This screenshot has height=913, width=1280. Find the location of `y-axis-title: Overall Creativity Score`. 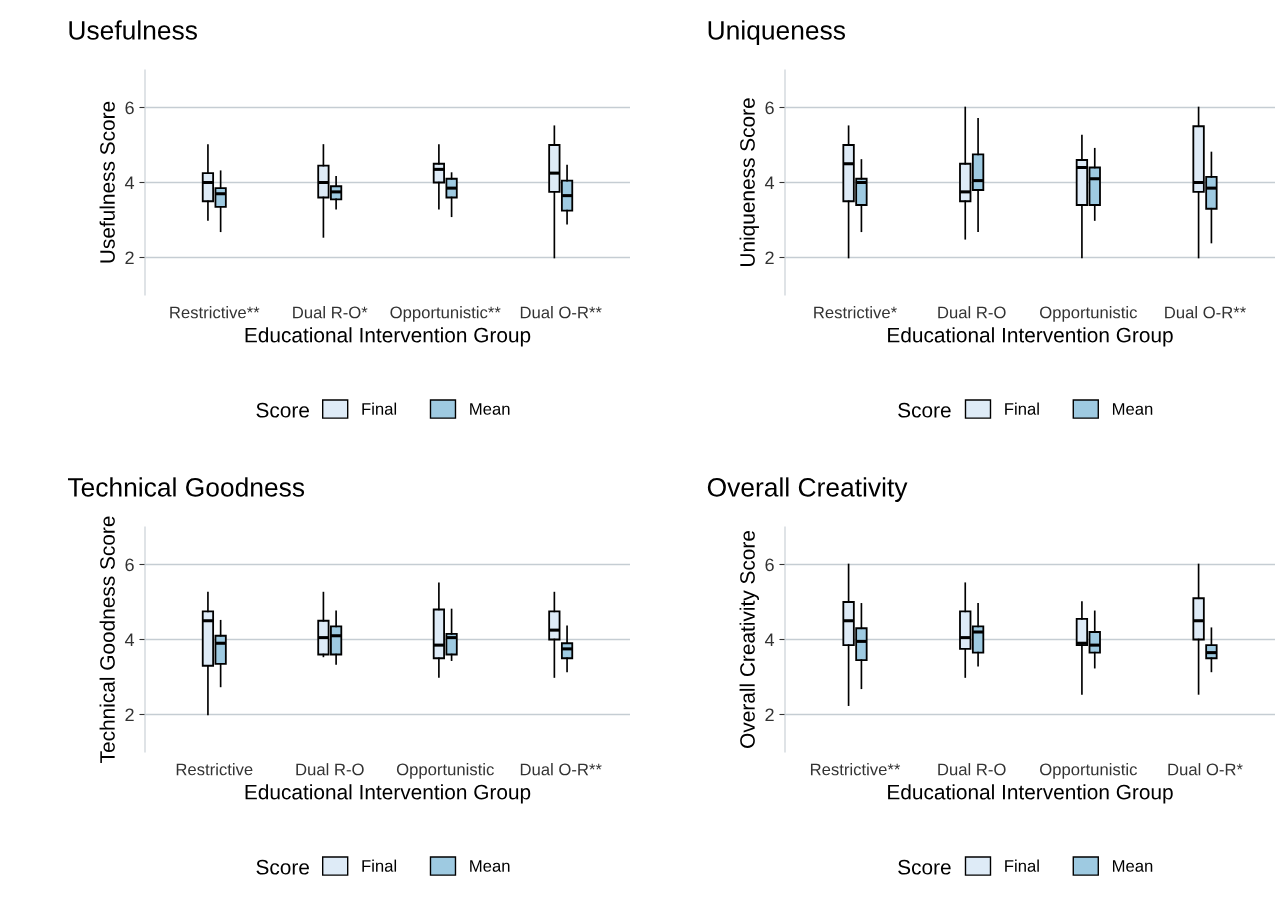

y-axis-title: Overall Creativity Score is located at coordinates (749, 639).